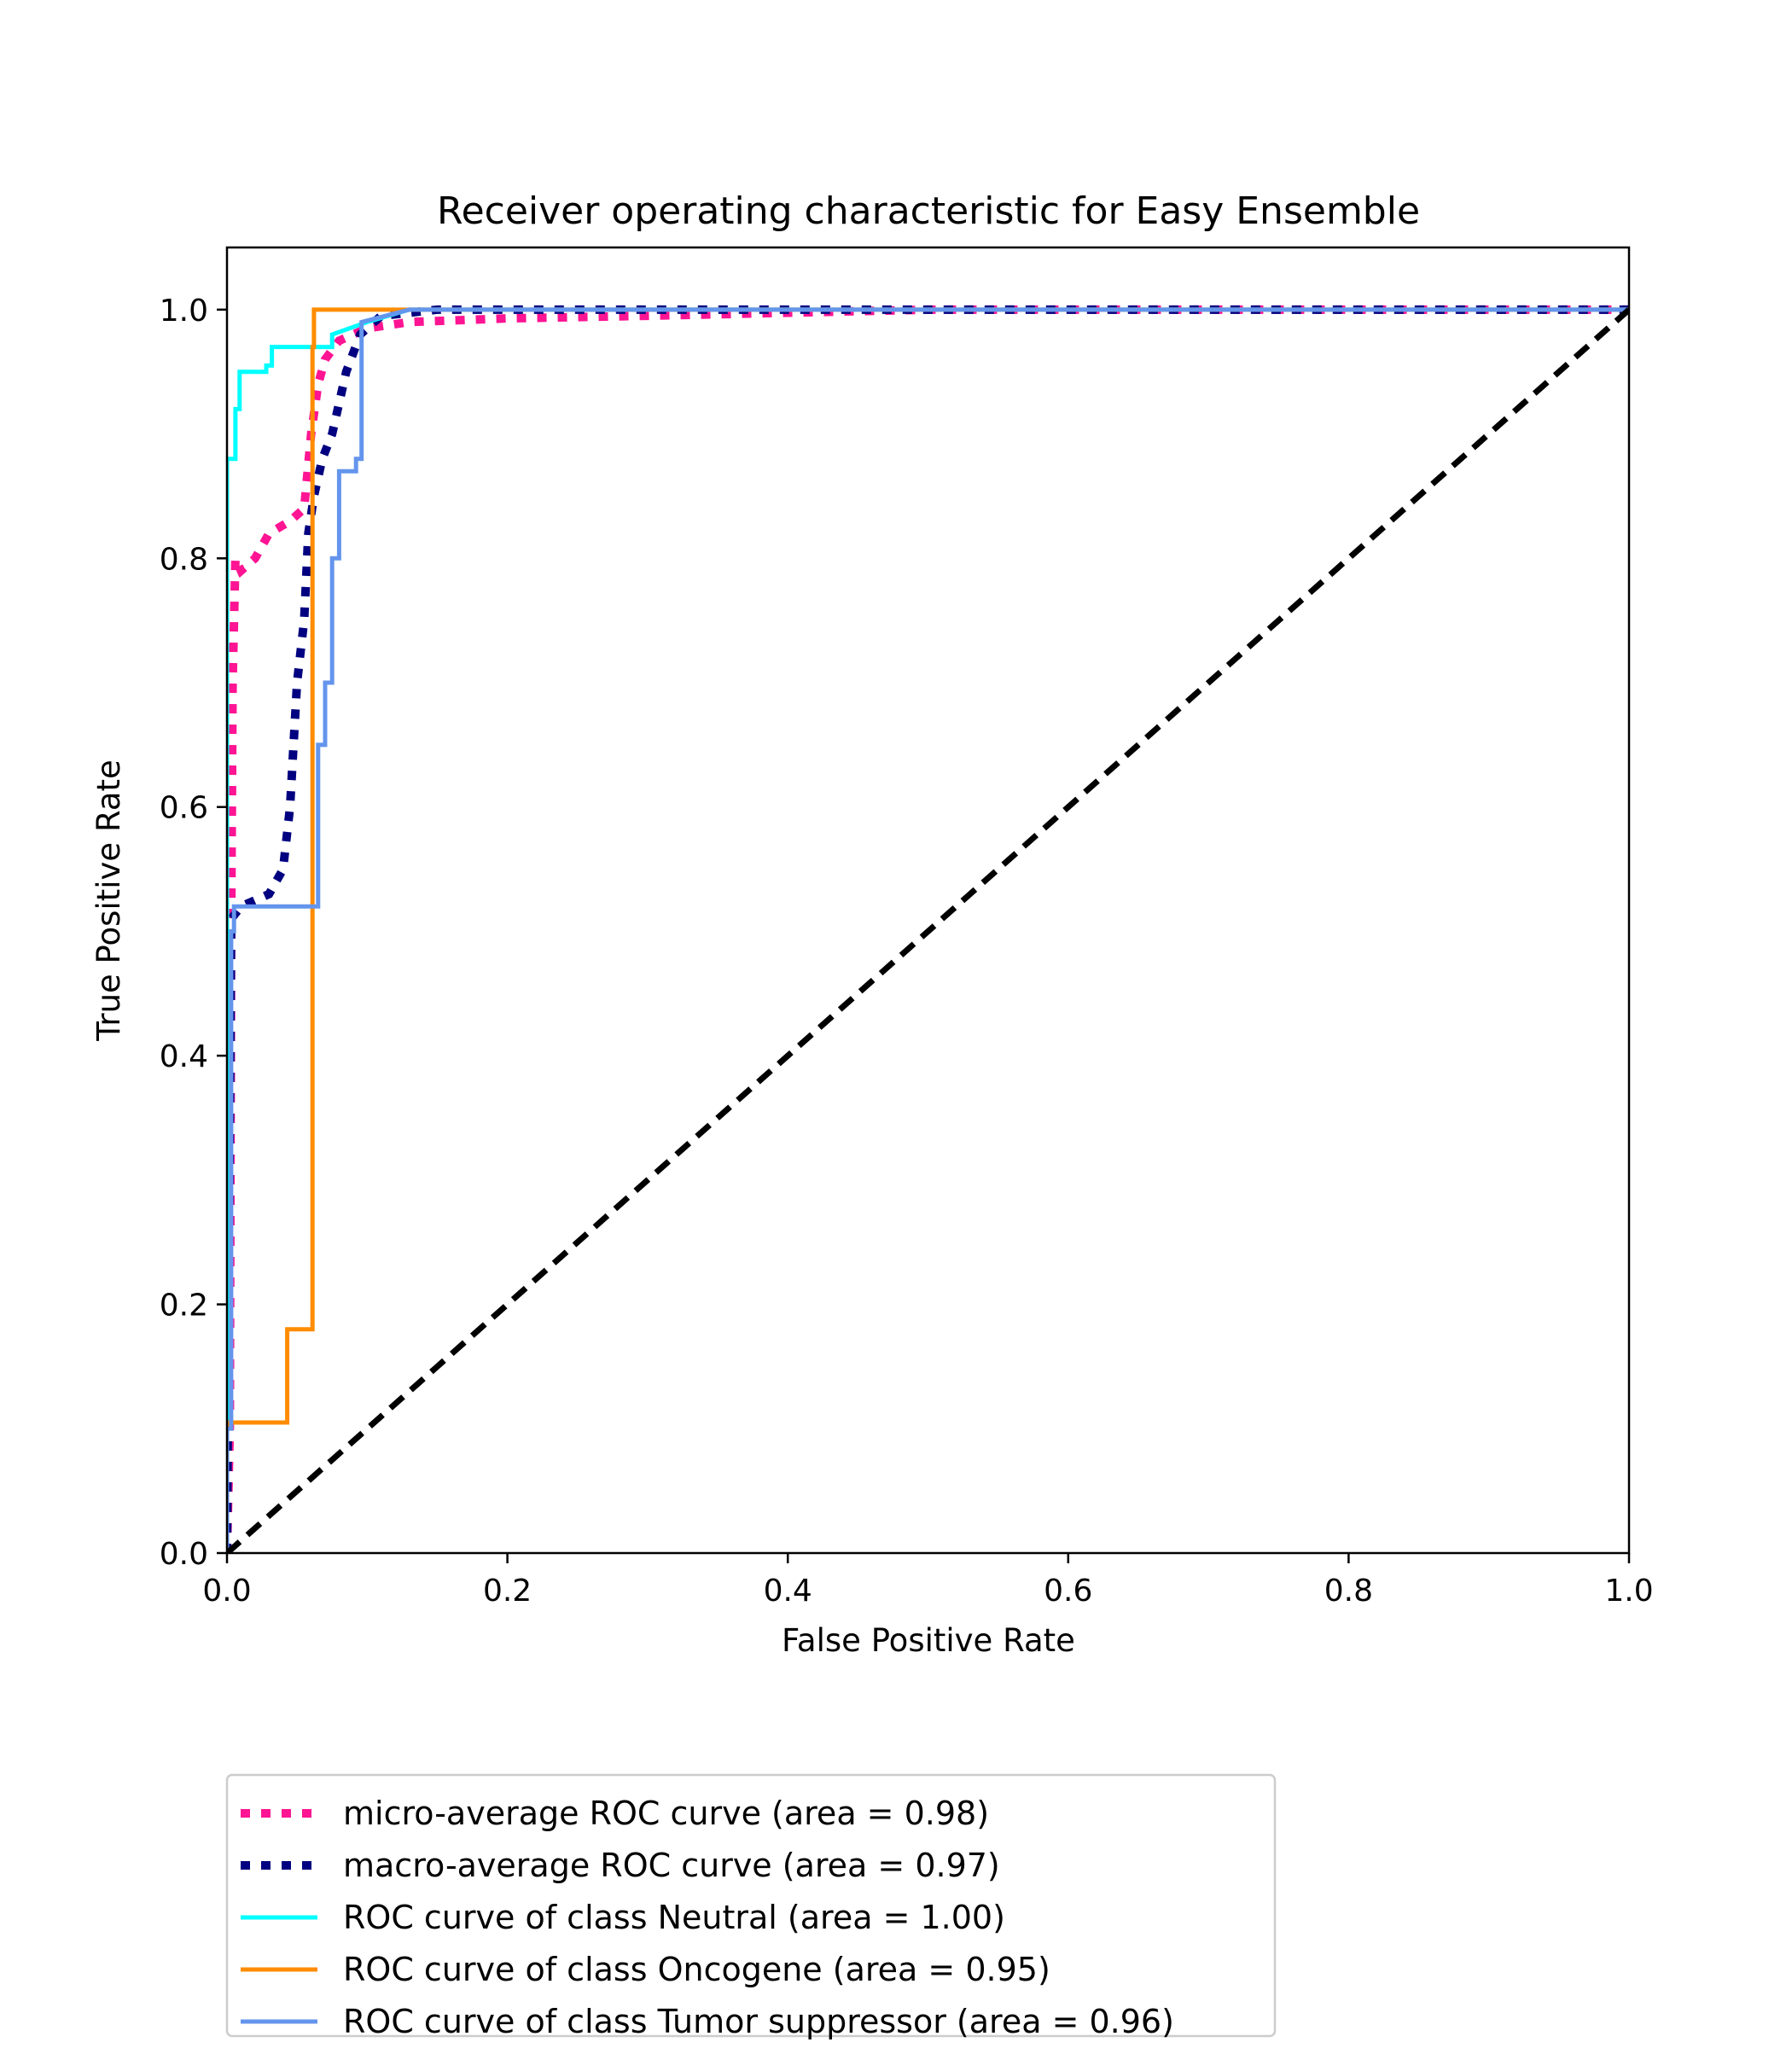 The height and width of the screenshot is (2048, 1792). What do you see at coordinates (193, 933) in the screenshot?
I see `y-axis: 0.0 0.2 0.4 0.6 0.8 1.0` at bounding box center [193, 933].